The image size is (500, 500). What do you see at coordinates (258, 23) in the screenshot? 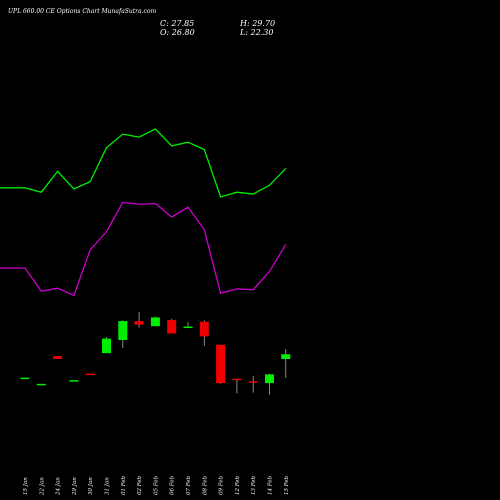
I see `high-value: H: 29.70` at bounding box center [258, 23].